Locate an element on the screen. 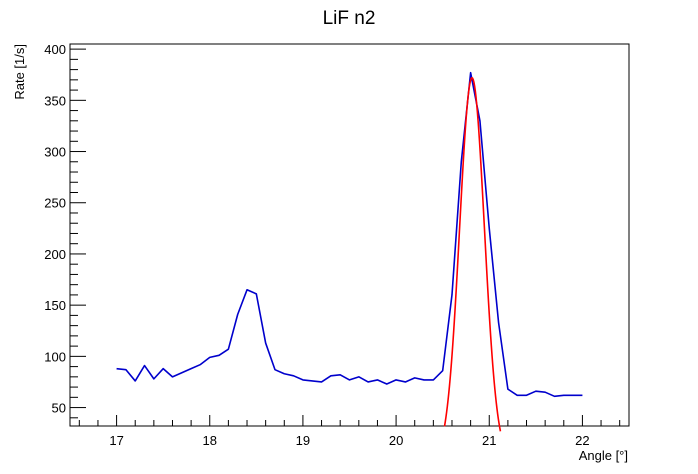 The width and height of the screenshot is (698, 474). x-tick-label: 18 is located at coordinates (210, 440).